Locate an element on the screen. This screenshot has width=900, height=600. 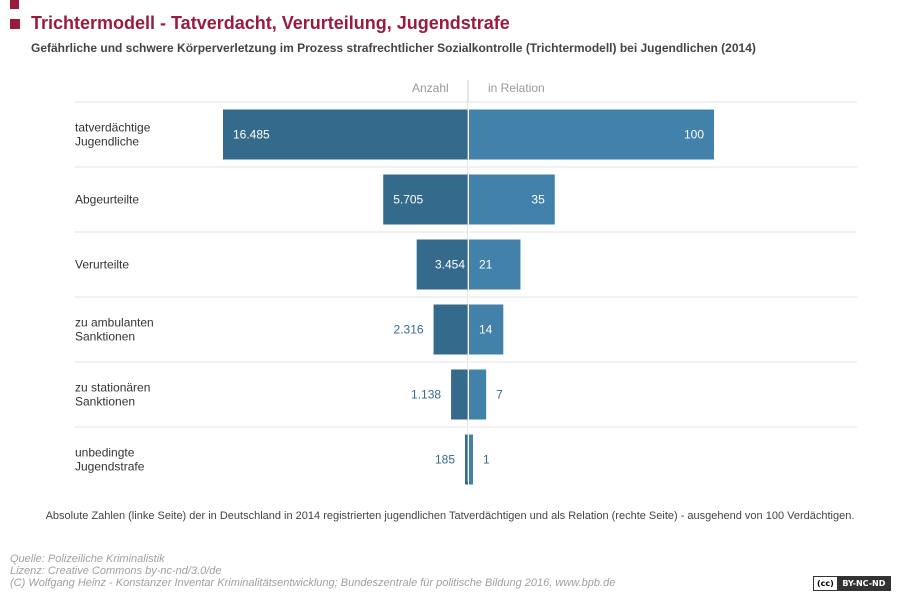
left-value-label: 1.138 is located at coordinates (426, 395).